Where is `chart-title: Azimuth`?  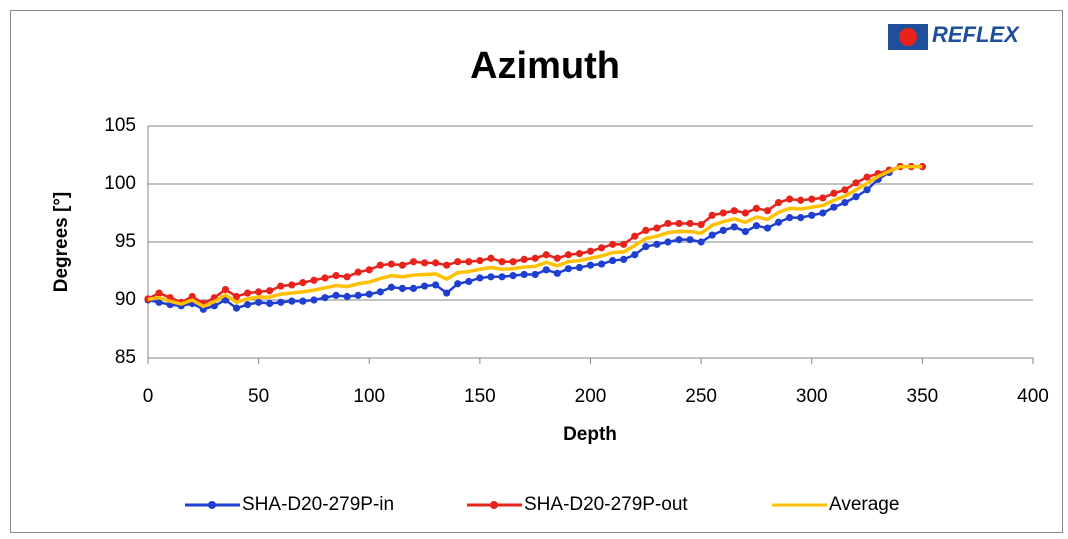
chart-title: Azimuth is located at coordinates (545, 66).